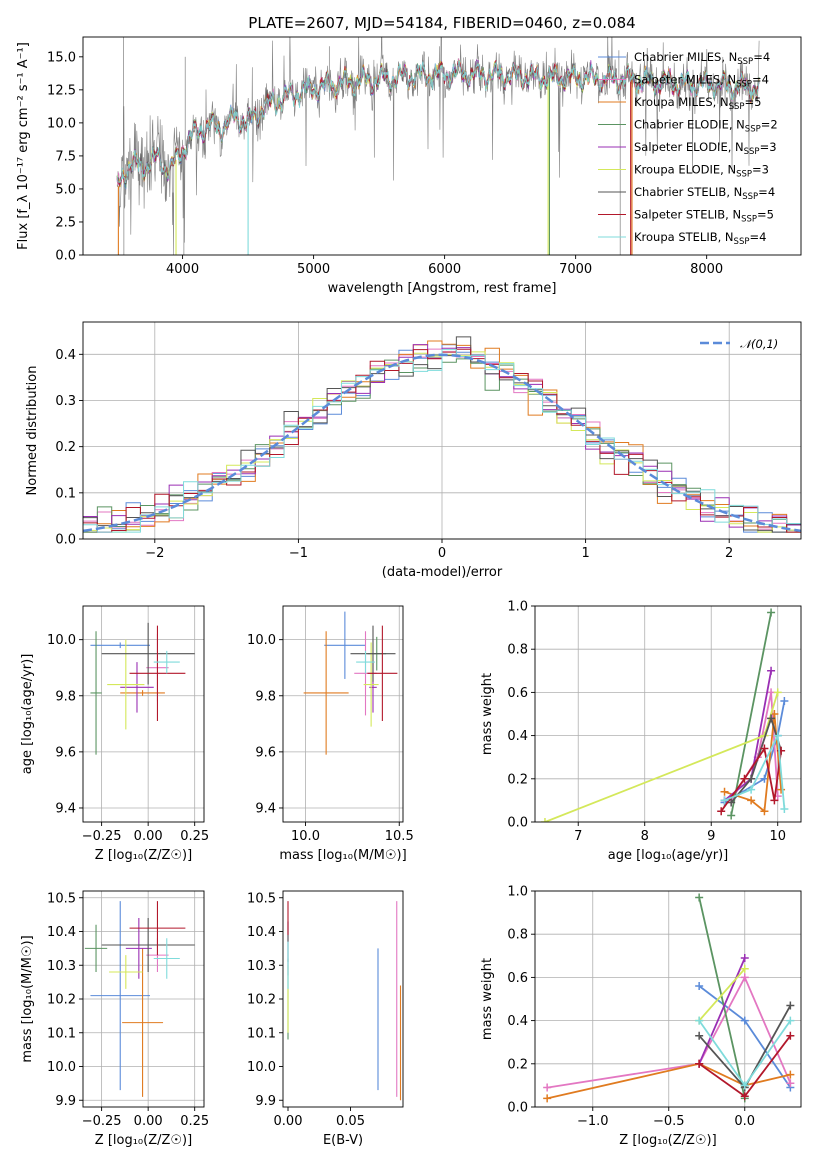 The width and height of the screenshot is (819, 1170). What do you see at coordinates (517, 935) in the screenshot?
I see `y-tick-label: 0.8` at bounding box center [517, 935].